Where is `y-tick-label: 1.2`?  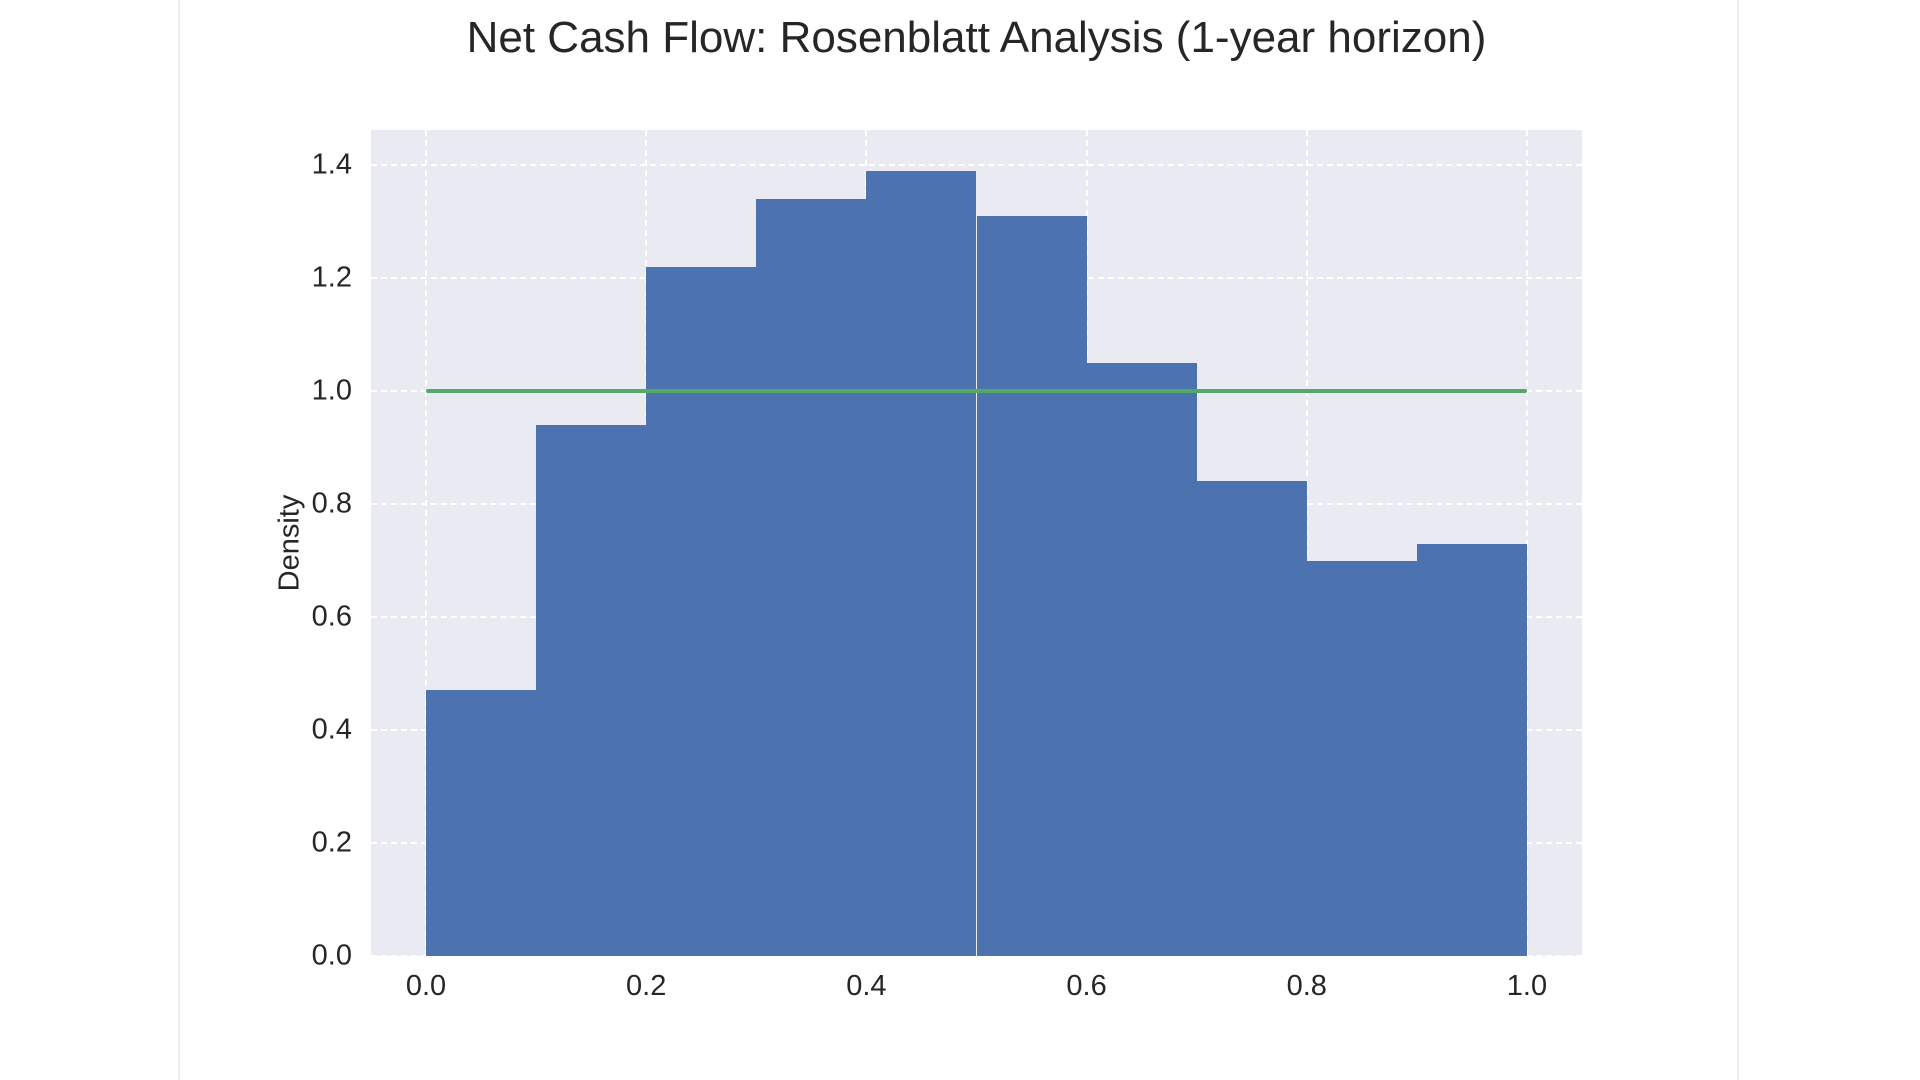
y-tick-label: 1.2 is located at coordinates (331, 277).